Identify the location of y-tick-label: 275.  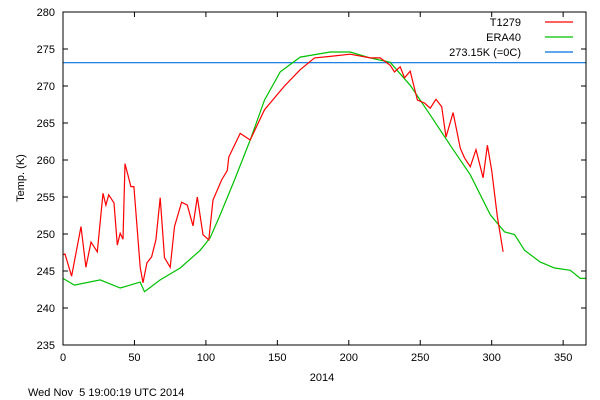
(46, 50).